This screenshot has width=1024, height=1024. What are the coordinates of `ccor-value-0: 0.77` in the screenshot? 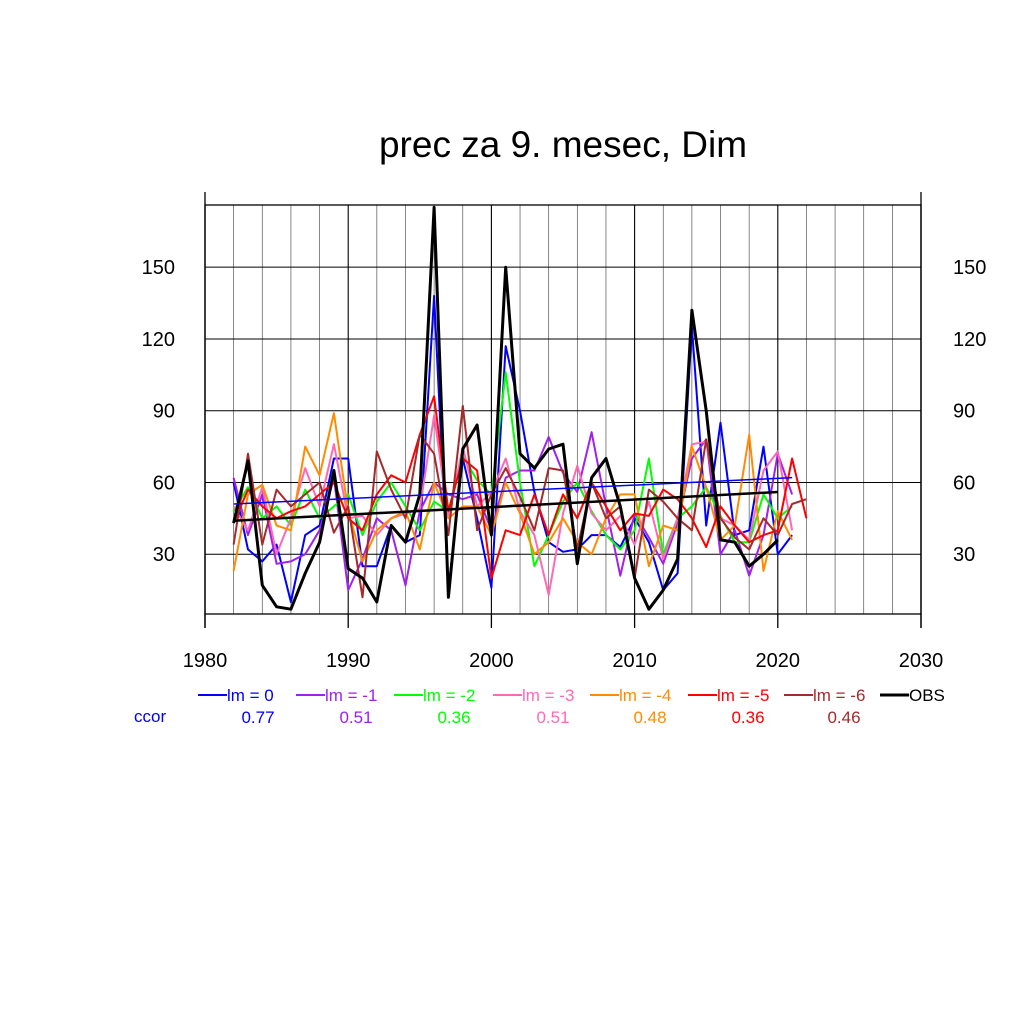 It's located at (257, 717).